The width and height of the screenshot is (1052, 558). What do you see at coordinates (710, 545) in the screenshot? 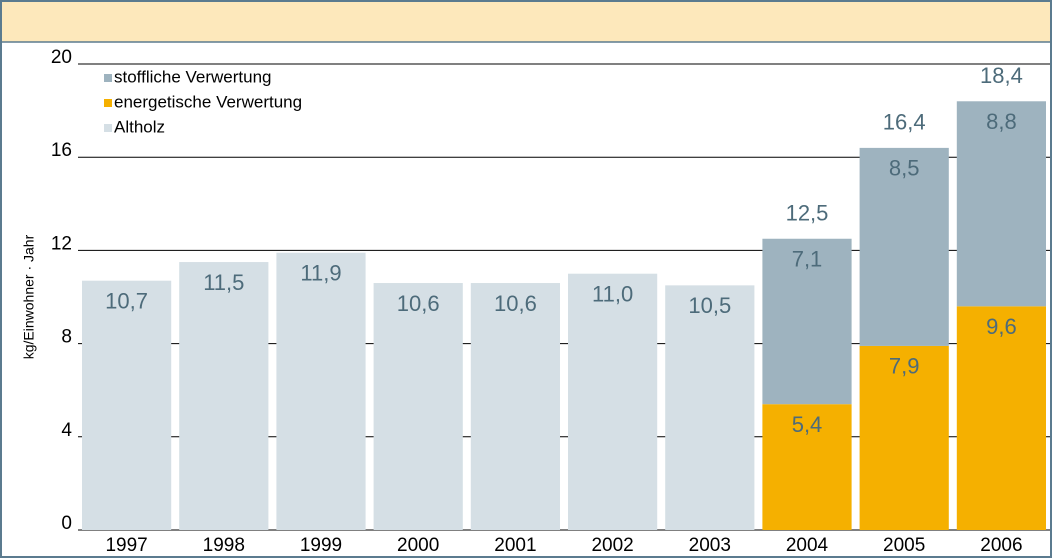
I see `x-tick-label: 2003` at bounding box center [710, 545].